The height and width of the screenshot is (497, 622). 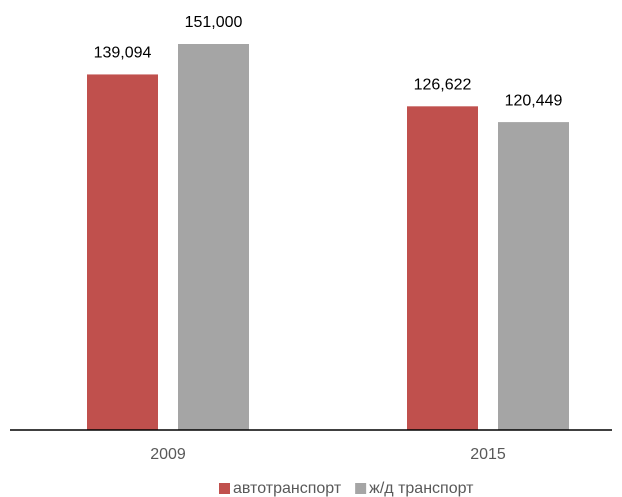 I want to click on data-label: 120,449, so click(x=534, y=100).